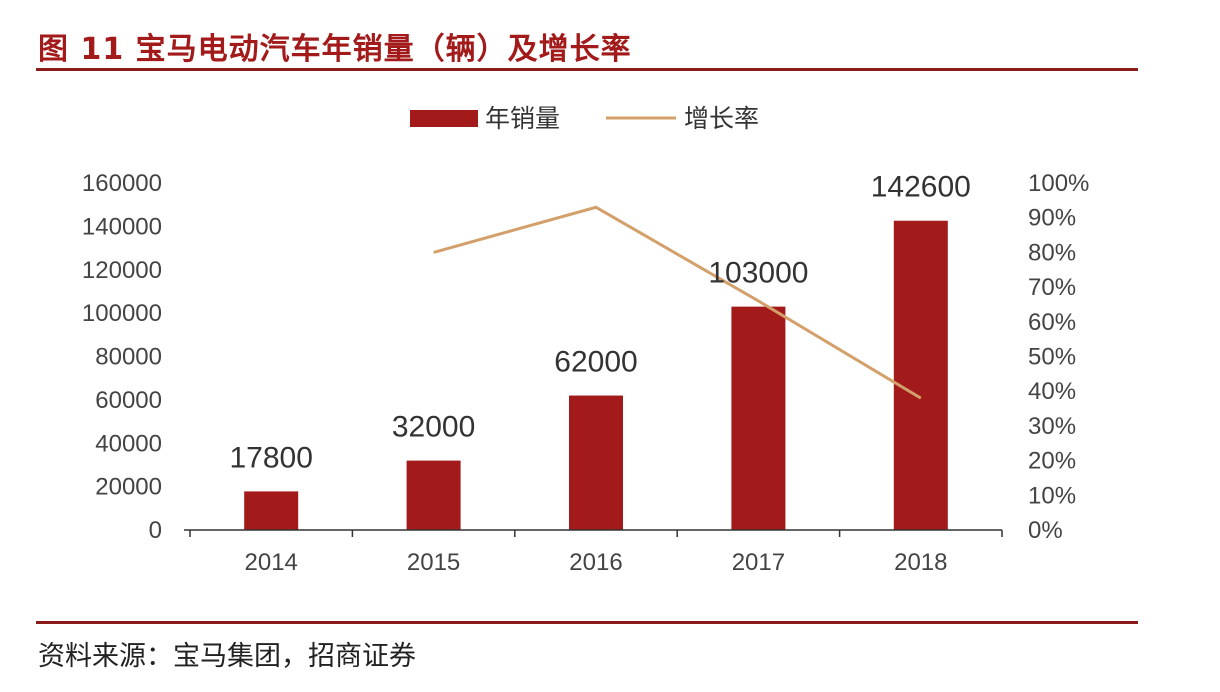 Image resolution: width=1220 pixels, height=692 pixels. Describe the element at coordinates (758, 418) in the screenshot. I see `bar-2017` at that location.